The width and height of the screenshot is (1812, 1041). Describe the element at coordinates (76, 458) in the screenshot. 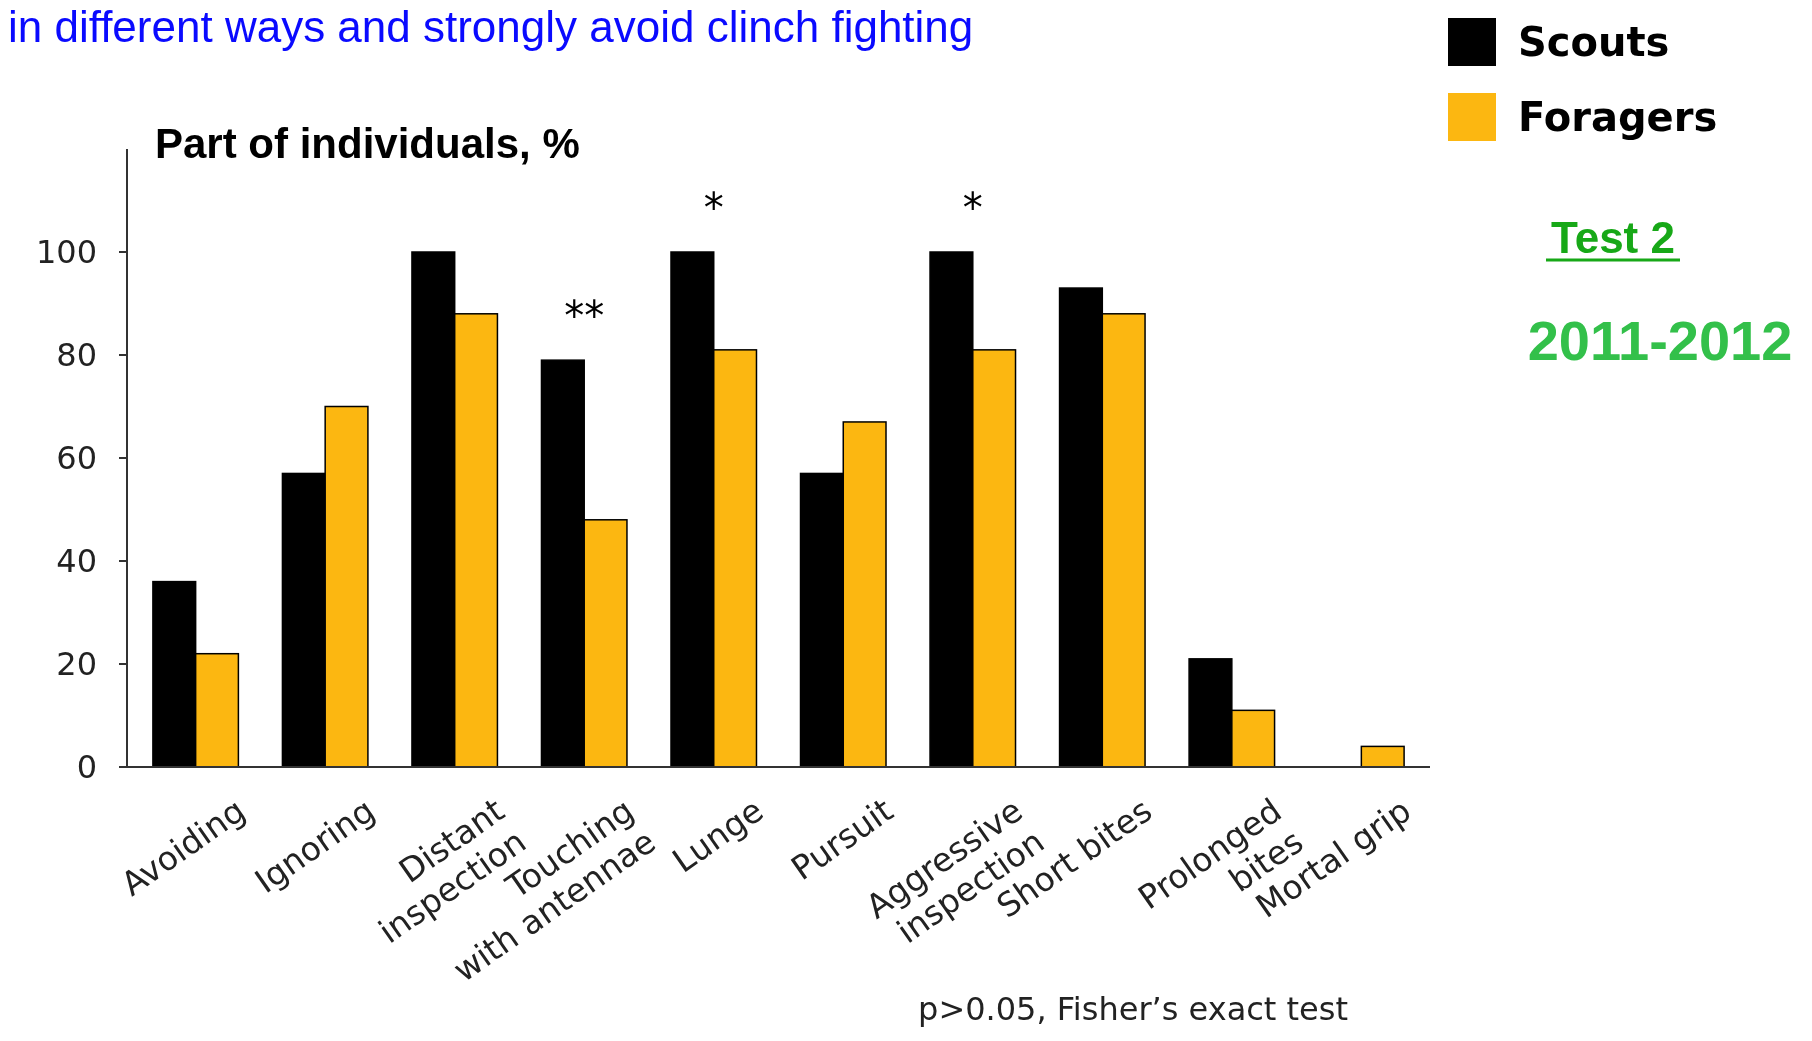

I see `y-tick-label: 60` at that location.